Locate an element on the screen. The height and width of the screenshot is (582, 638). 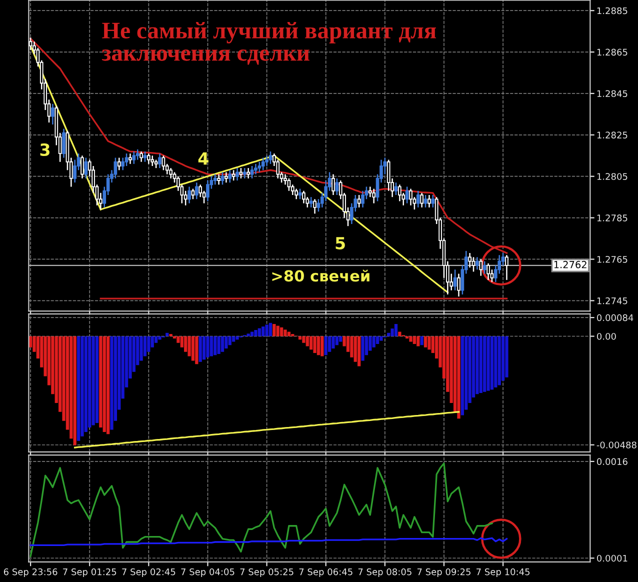
y-tick-label: 1.2805 is located at coordinates (612, 176).